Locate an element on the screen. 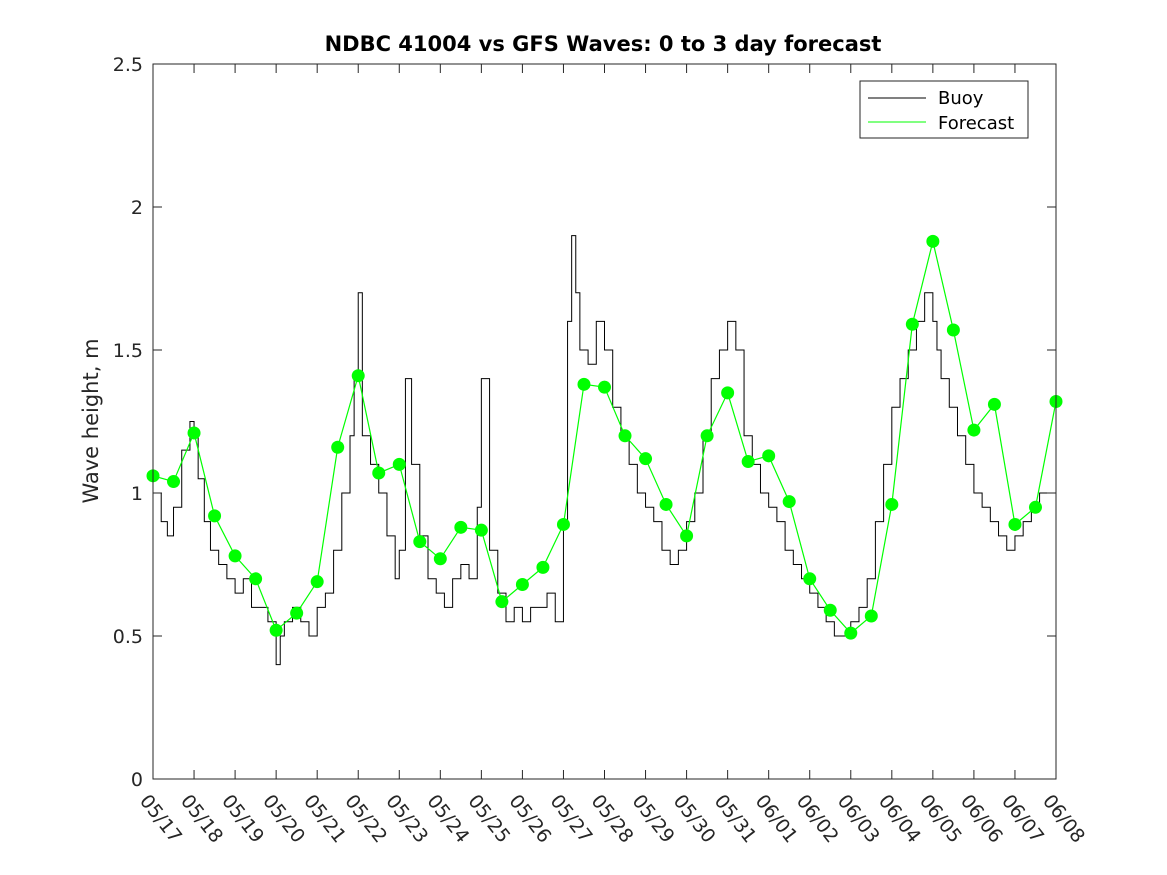  y-axis-label: Wave height, m is located at coordinates (91, 420).